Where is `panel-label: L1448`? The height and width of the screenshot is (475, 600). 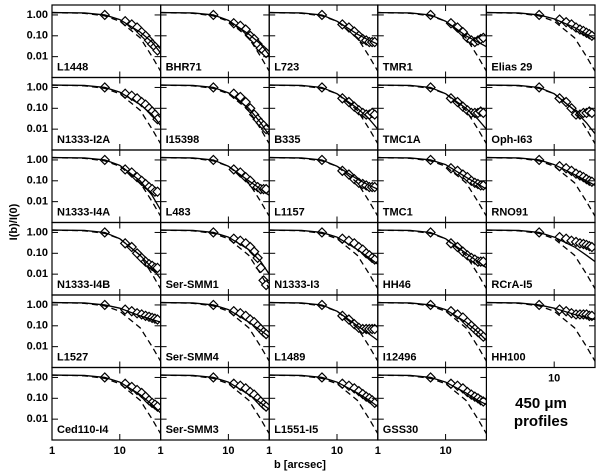 panel-label: L1448 is located at coordinates (72, 67).